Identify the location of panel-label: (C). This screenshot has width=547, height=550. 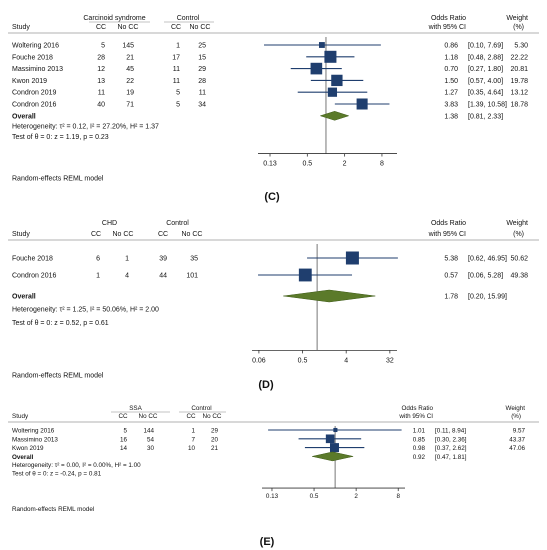
(272, 197).